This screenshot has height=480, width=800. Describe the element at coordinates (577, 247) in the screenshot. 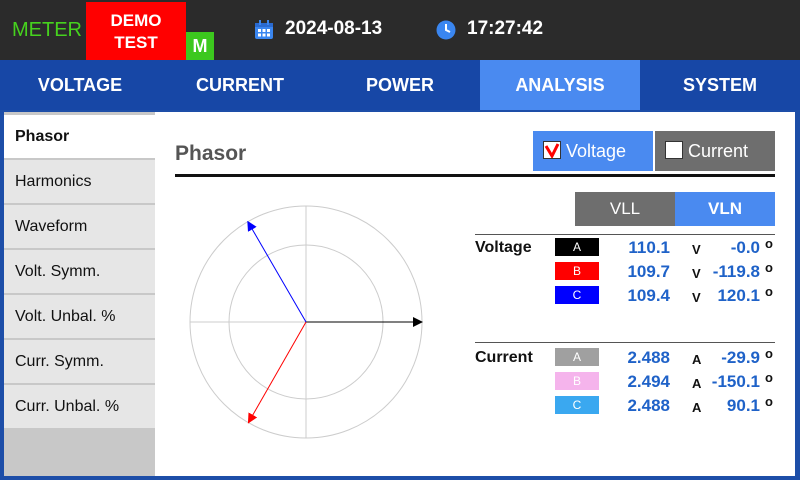

I see `voltage-phase-a-chip: A` at that location.